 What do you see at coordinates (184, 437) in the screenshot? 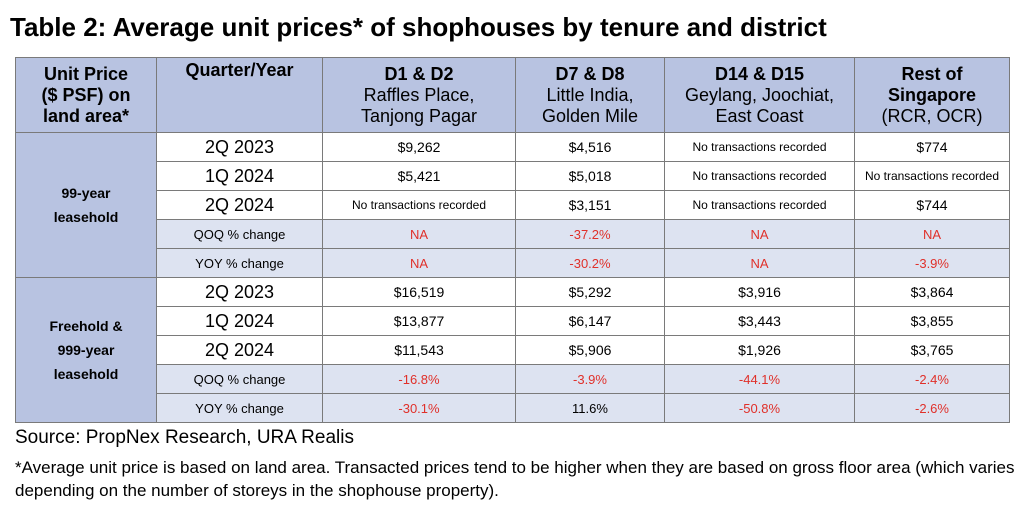
I see `source-note: Source: PropNex Research, URA Realis` at bounding box center [184, 437].